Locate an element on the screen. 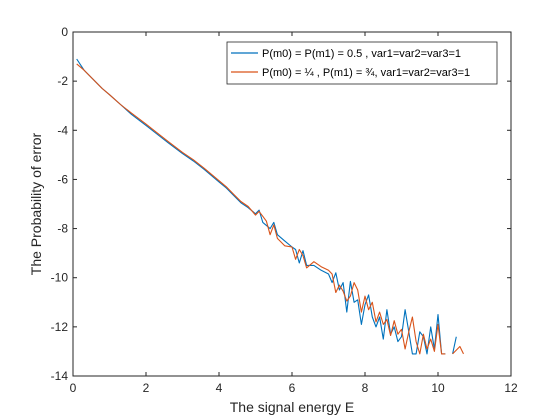 The image size is (560, 420). y-tick-label: -10 is located at coordinates (60, 278).